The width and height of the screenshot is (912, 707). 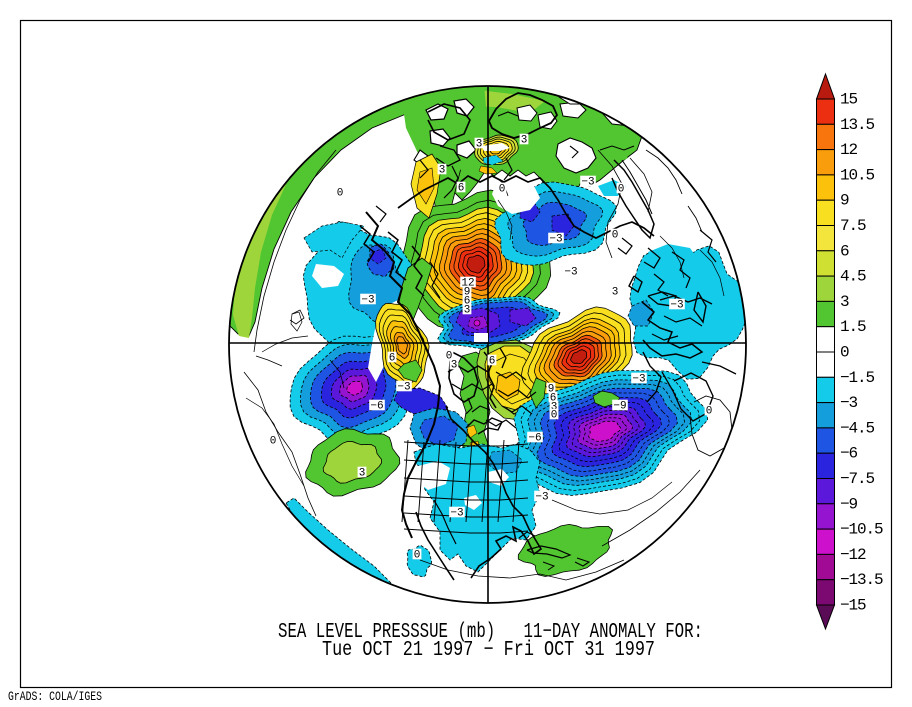 What do you see at coordinates (849, 150) in the screenshot?
I see `svg-text: 12` at bounding box center [849, 150].